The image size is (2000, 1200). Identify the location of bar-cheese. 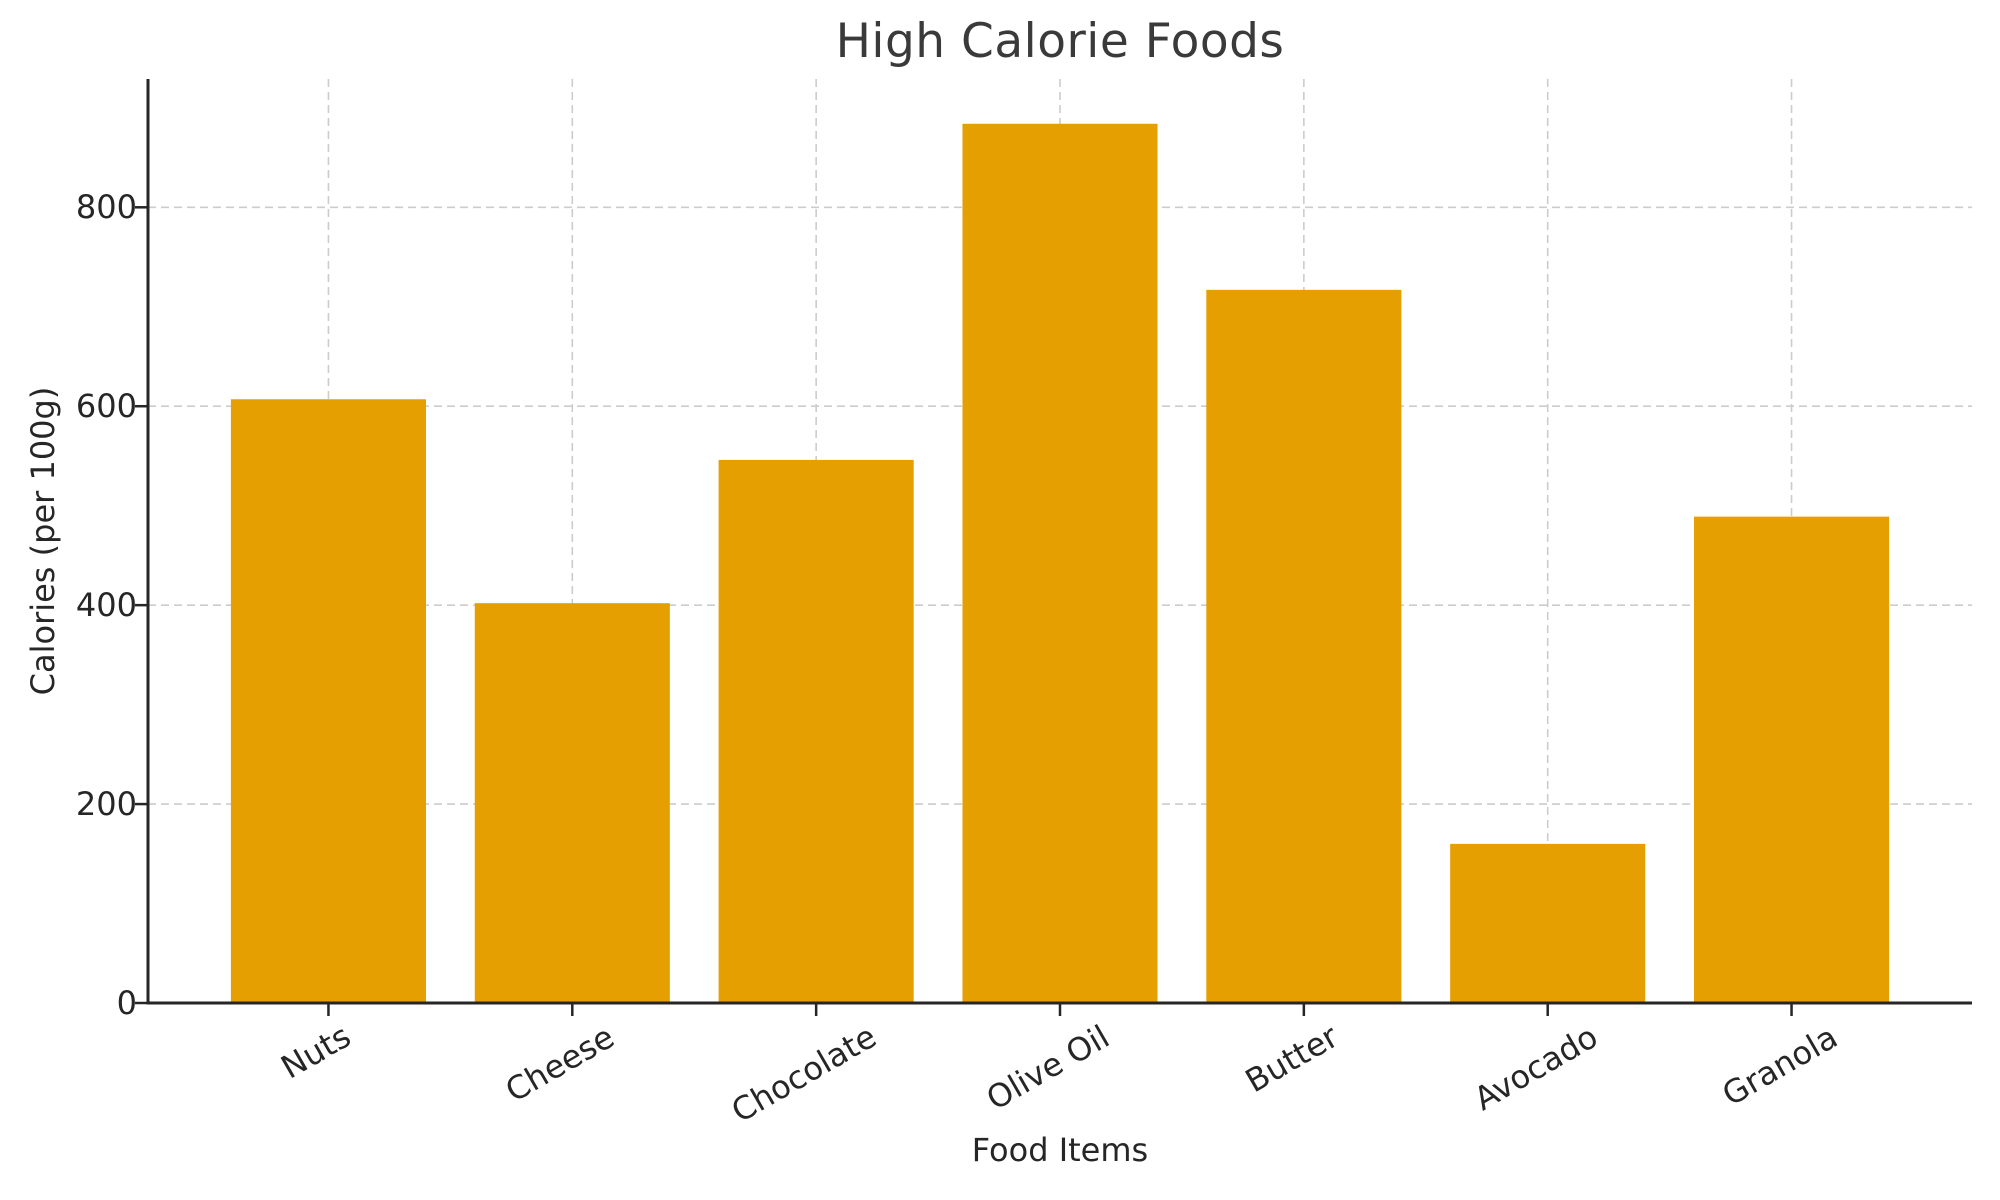
(572, 803).